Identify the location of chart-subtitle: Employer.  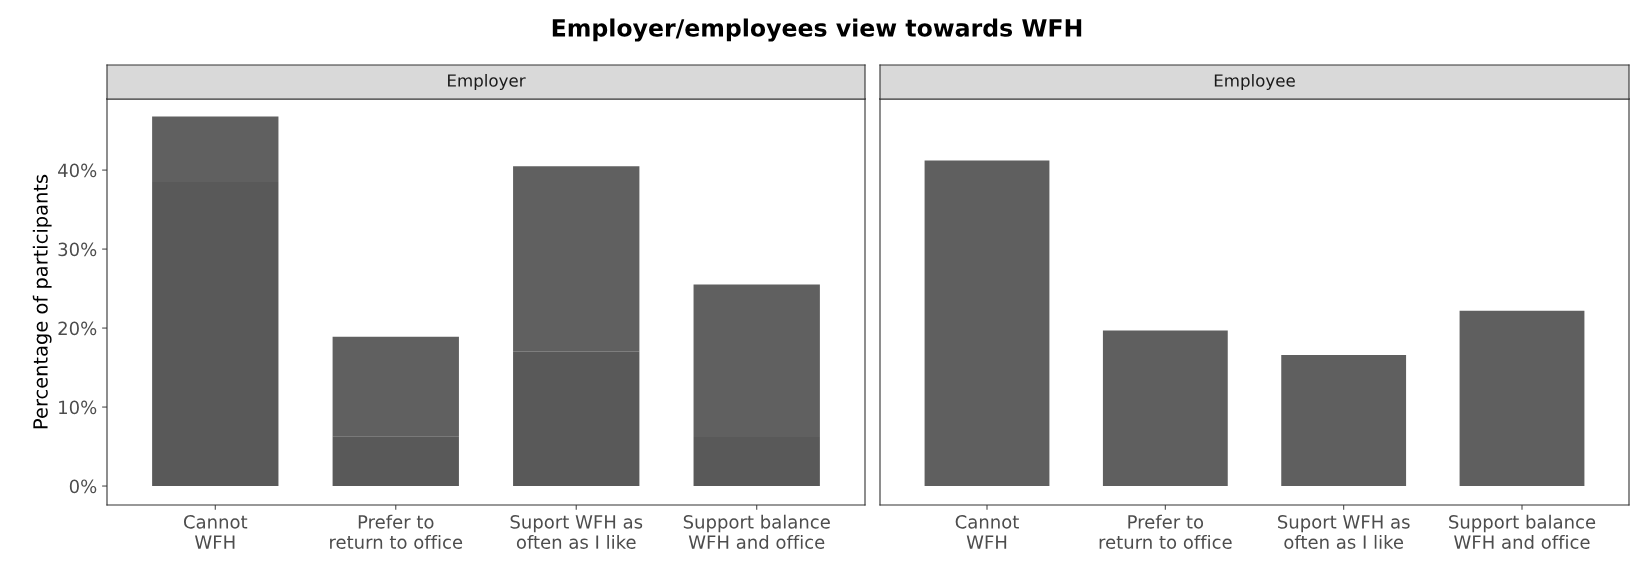
(487, 82).